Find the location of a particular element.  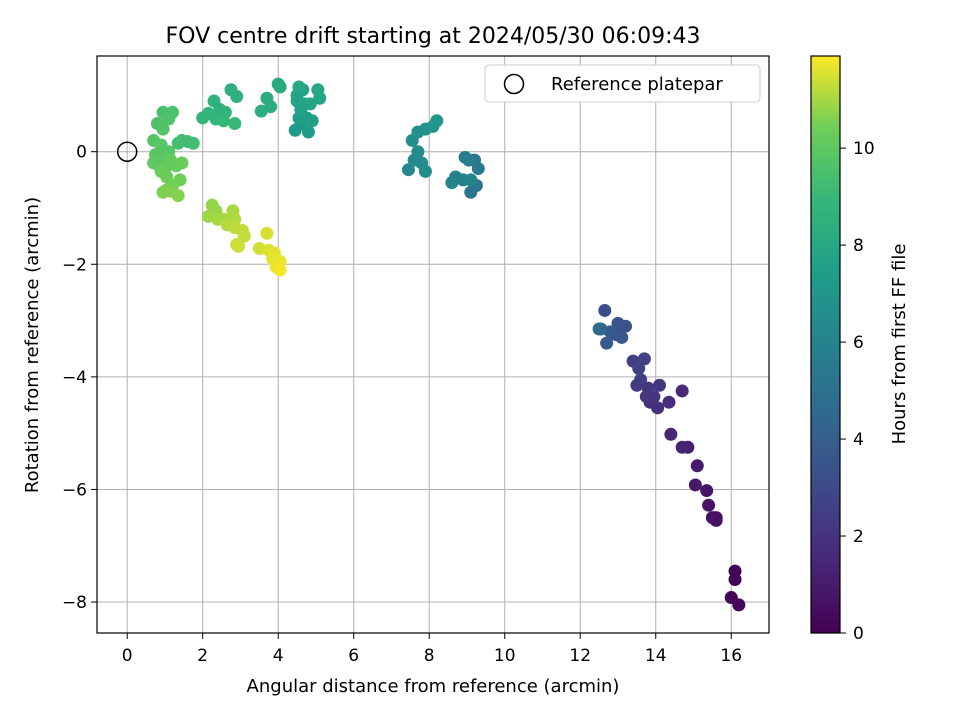

colorbar-ticks: 0 2 4 6 8 10 is located at coordinates (857, 391).